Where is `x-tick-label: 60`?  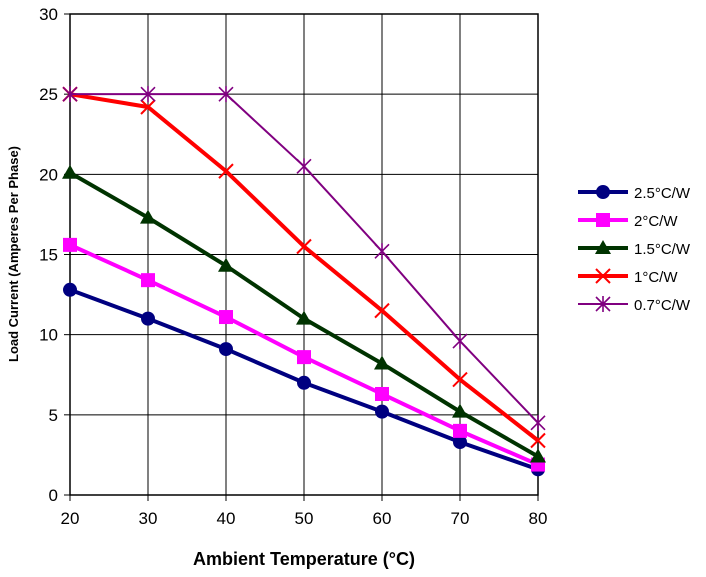
x-tick-label: 60 is located at coordinates (382, 518).